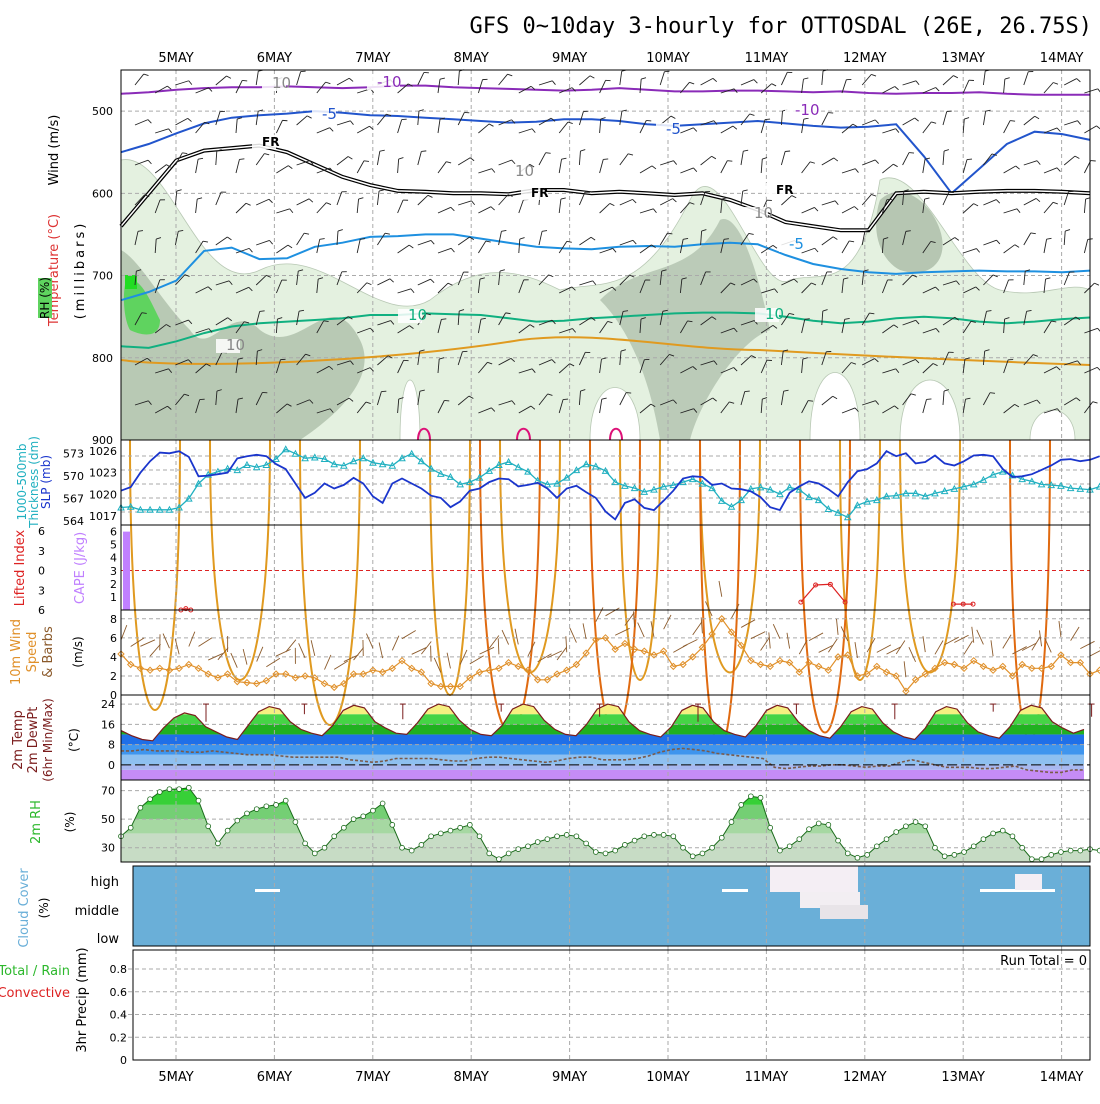 This screenshot has height=1104, width=1100. Describe the element at coordinates (80, 568) in the screenshot. I see `ylabel-cape: CAPE (J/kg)` at that location.